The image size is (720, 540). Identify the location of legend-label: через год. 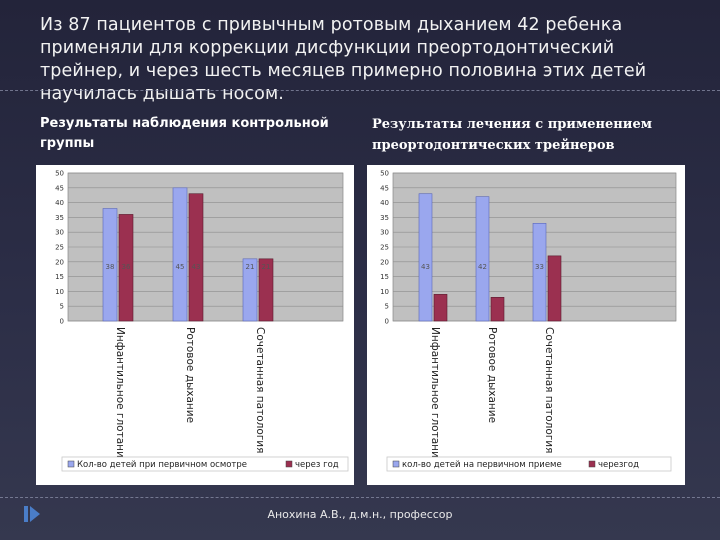
(317, 465).